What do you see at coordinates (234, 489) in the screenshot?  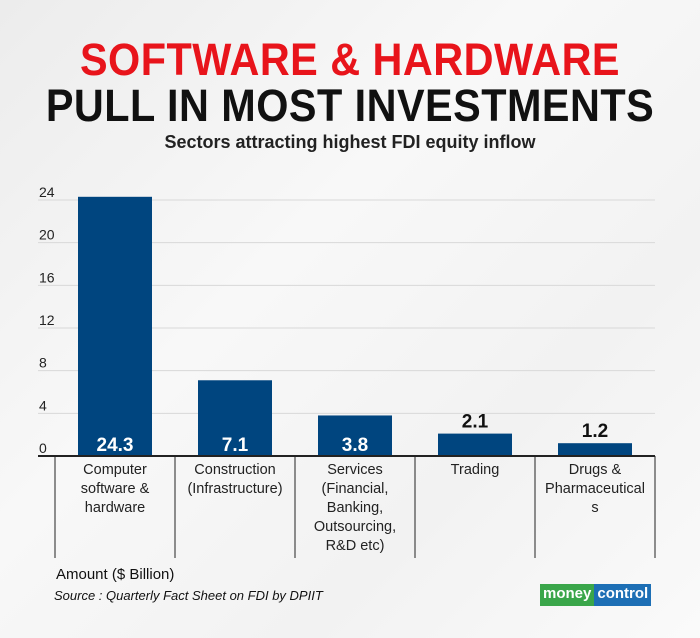 I see `x-tick-label: (Infrastructure)` at bounding box center [234, 489].